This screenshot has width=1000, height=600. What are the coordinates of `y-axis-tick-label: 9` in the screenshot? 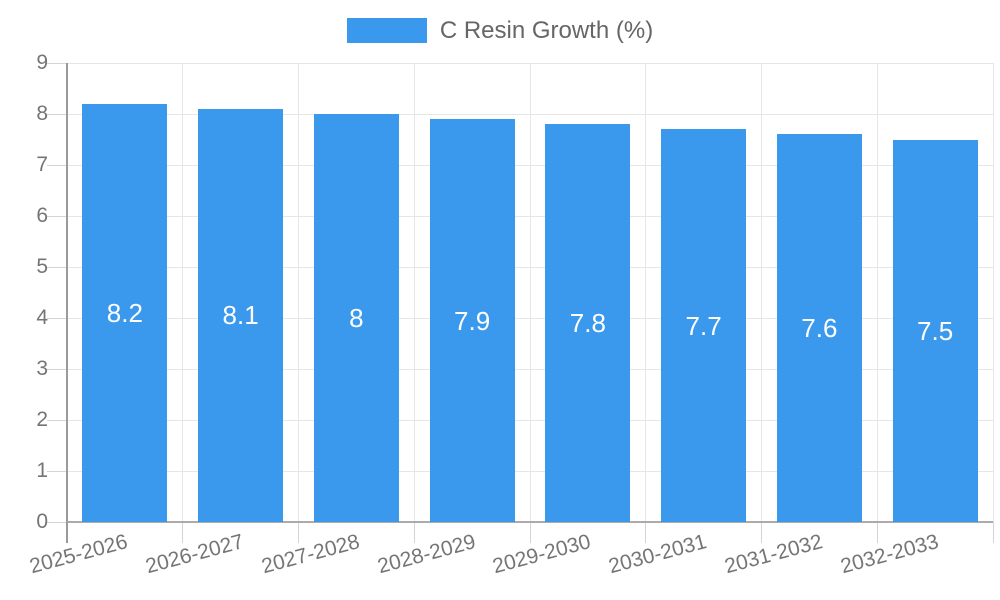 It's located at (42, 62).